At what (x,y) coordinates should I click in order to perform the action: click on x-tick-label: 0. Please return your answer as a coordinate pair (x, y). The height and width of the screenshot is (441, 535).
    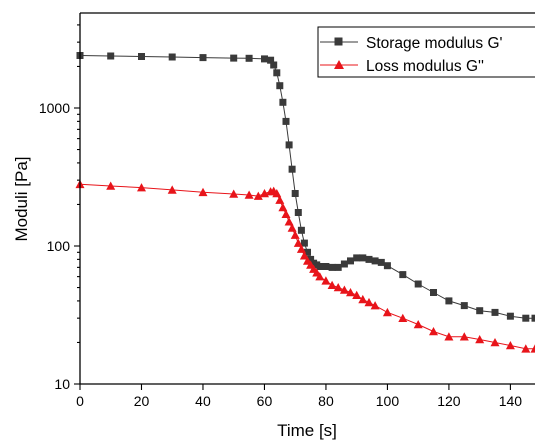
    Looking at the image, I should click on (80, 401).